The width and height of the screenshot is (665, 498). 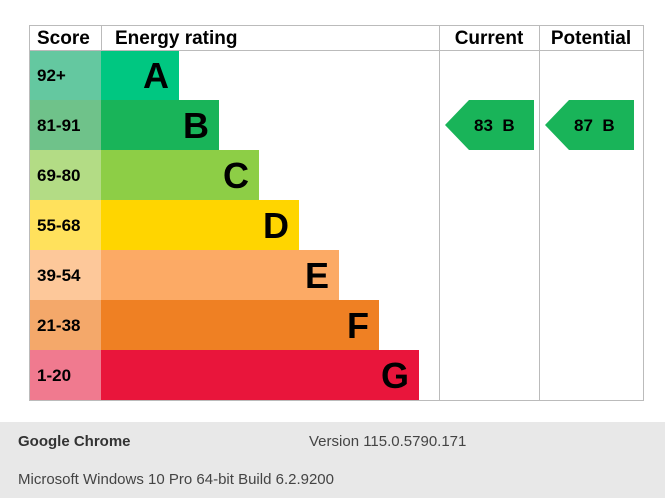 I want to click on current-rating-arrow, so click(x=489, y=125).